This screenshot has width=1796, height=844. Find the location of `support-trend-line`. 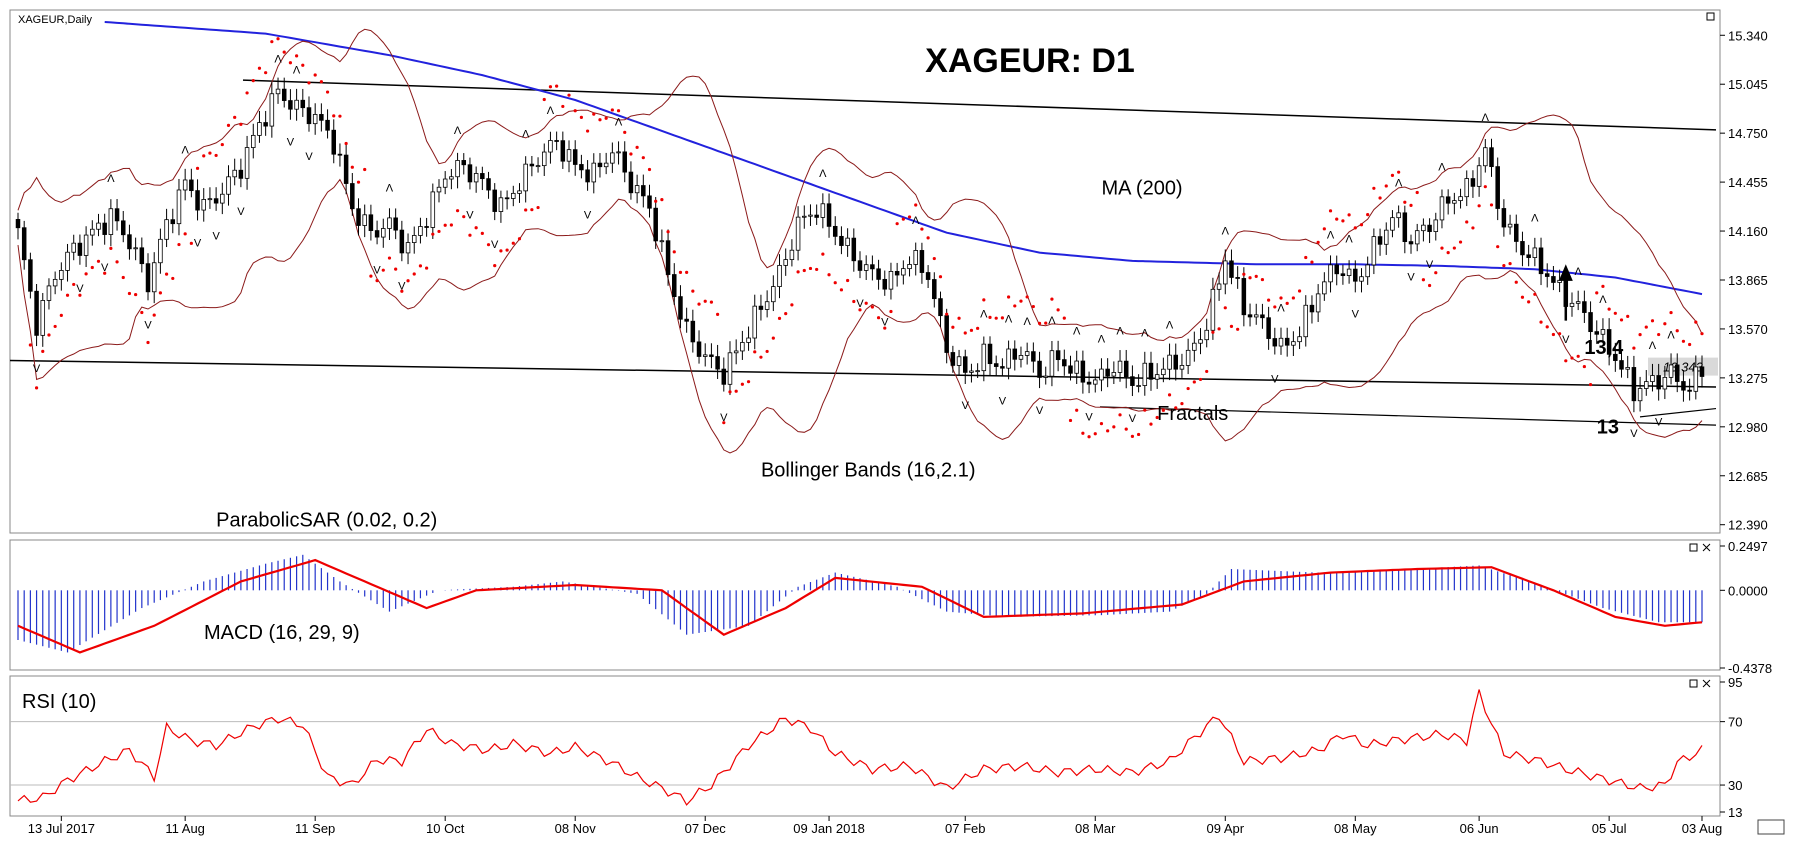

support-trend-line is located at coordinates (863, 373).